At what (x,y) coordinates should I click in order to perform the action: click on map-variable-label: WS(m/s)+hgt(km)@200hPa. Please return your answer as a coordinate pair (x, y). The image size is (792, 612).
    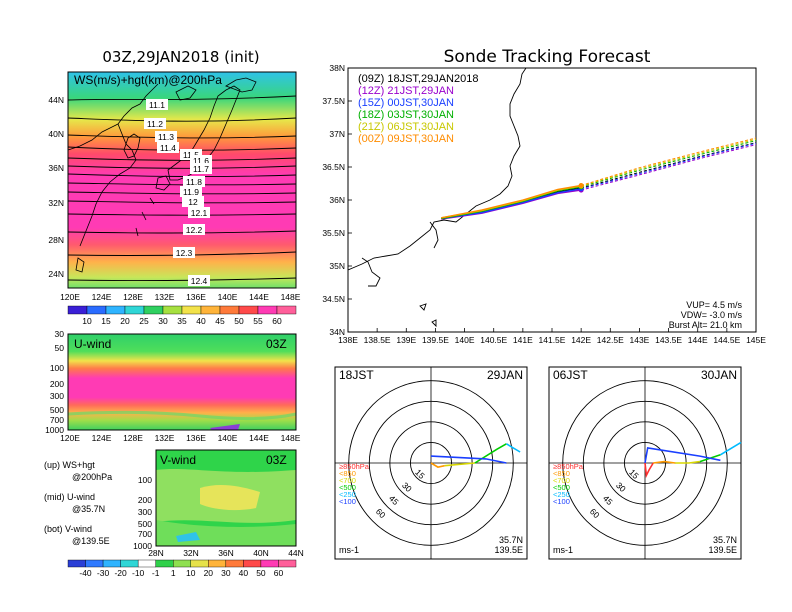
    Looking at the image, I should click on (148, 80).